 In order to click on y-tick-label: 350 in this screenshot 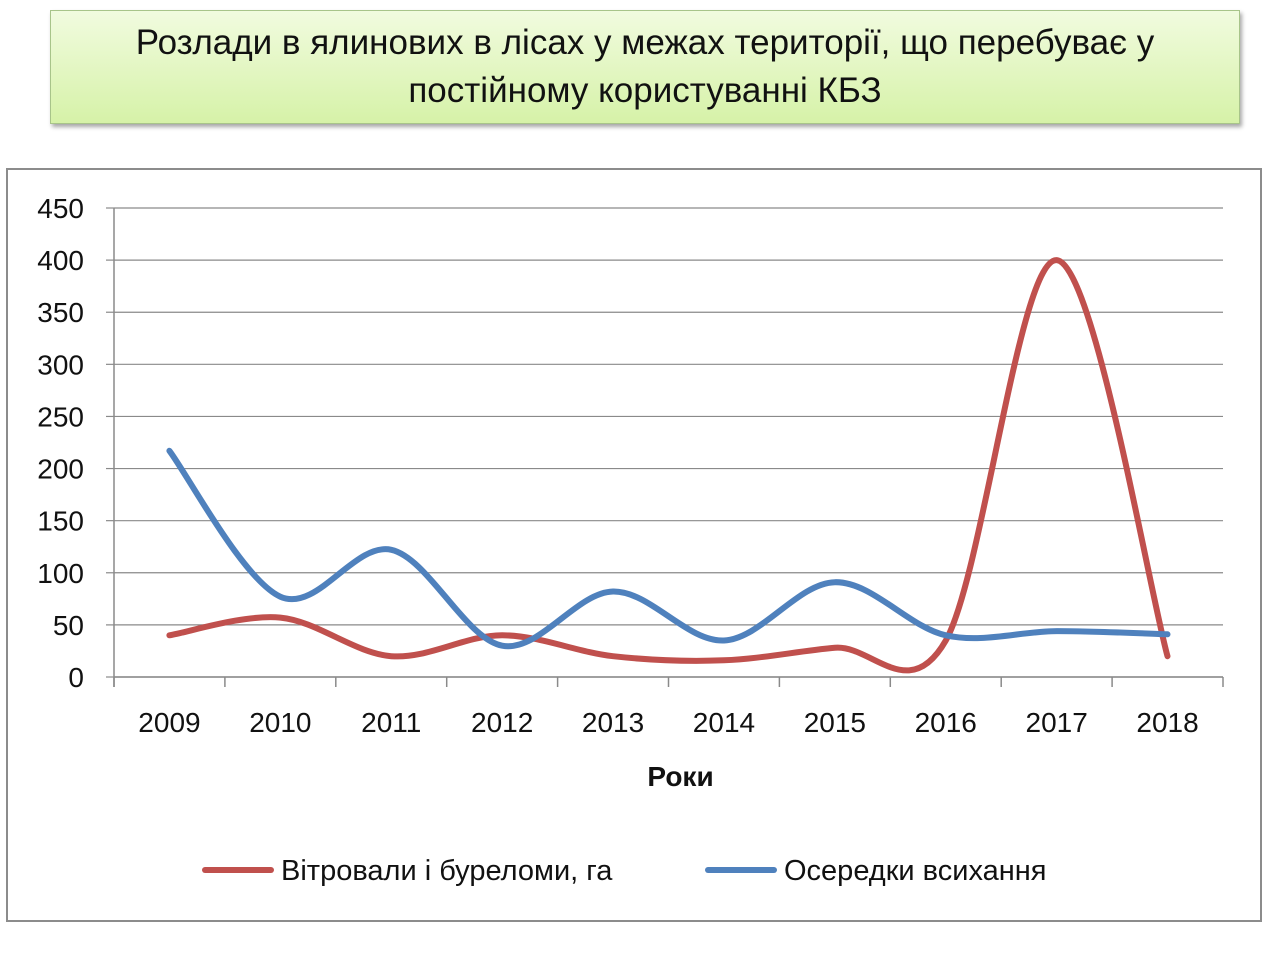, I will do `click(60, 312)`.